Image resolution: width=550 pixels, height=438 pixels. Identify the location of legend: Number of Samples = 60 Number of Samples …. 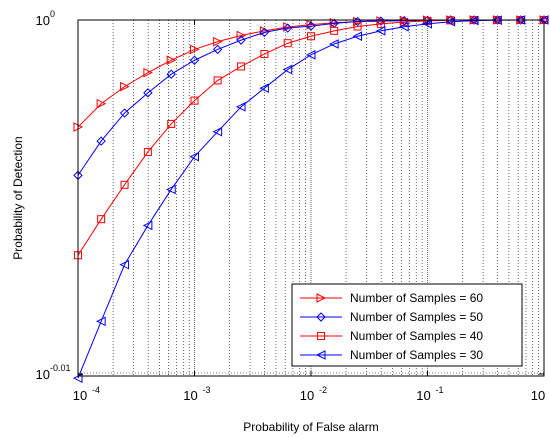
(407, 325).